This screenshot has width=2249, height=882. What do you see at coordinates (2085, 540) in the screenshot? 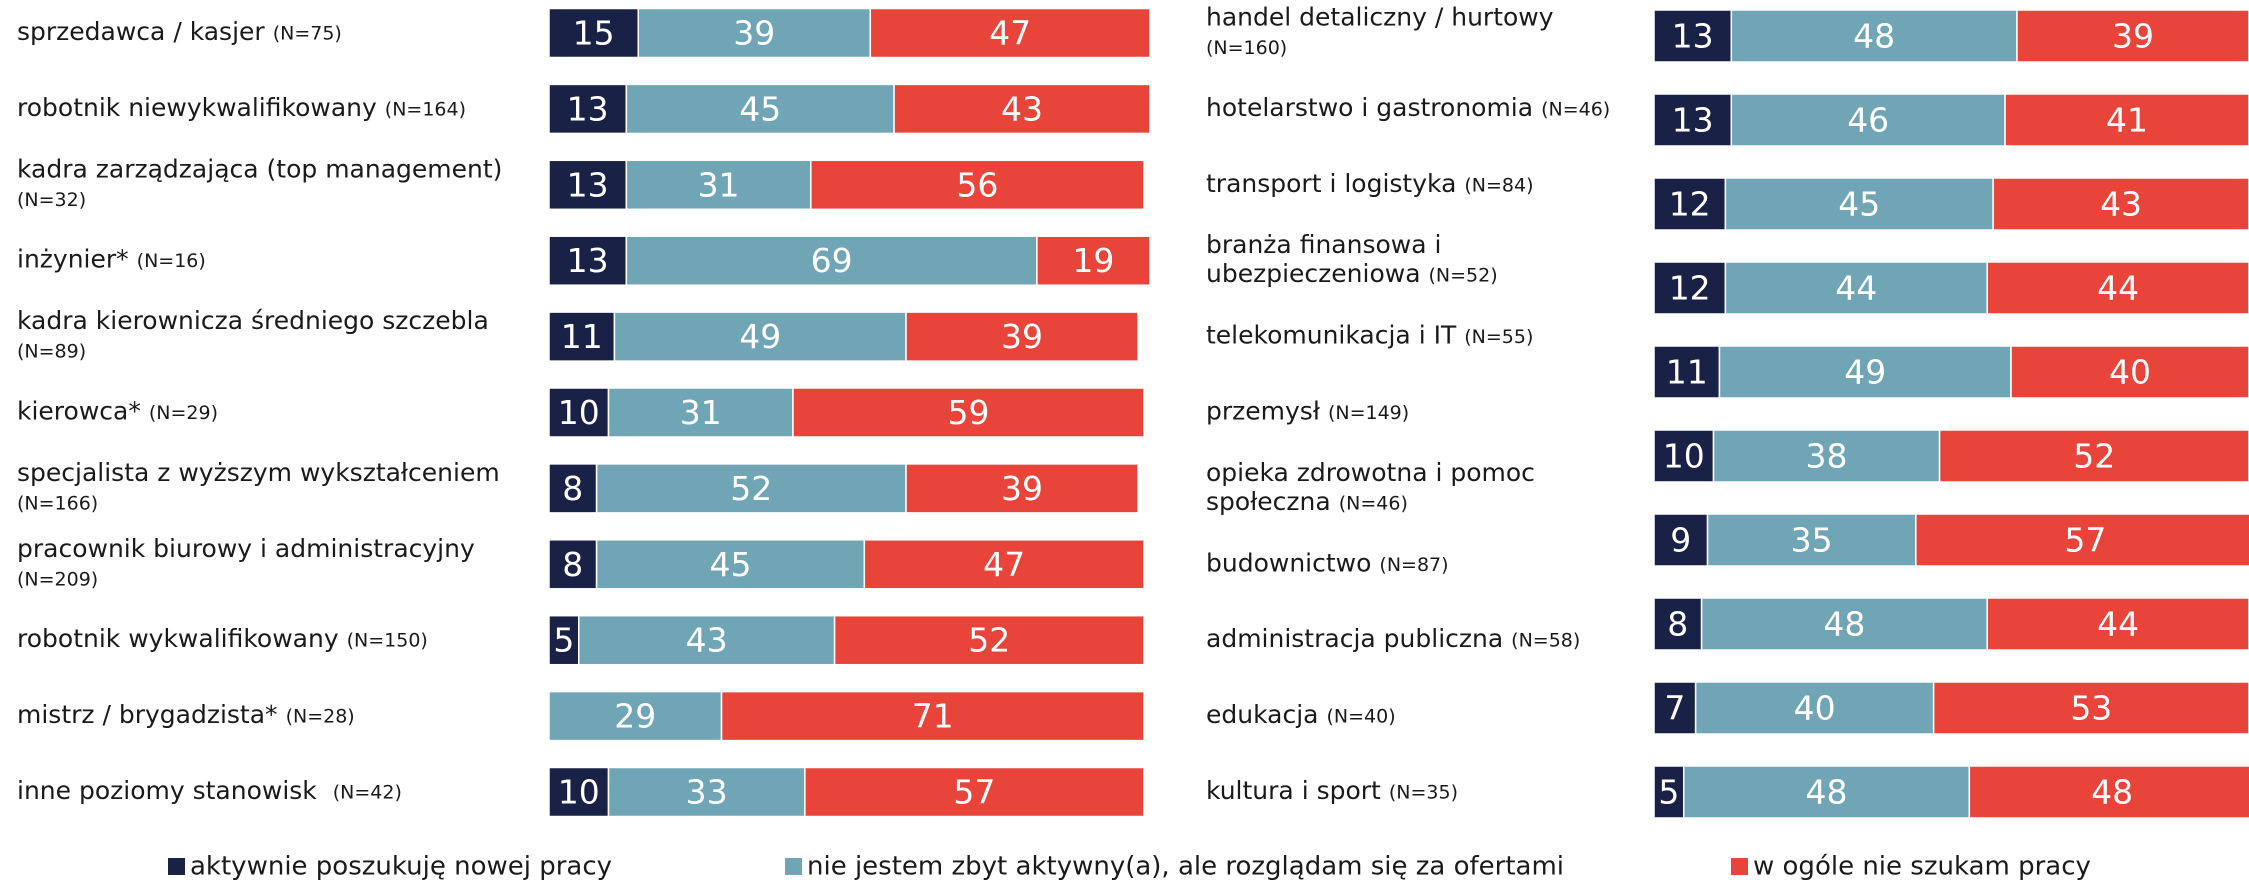
I see `value-label: 57` at bounding box center [2085, 540].